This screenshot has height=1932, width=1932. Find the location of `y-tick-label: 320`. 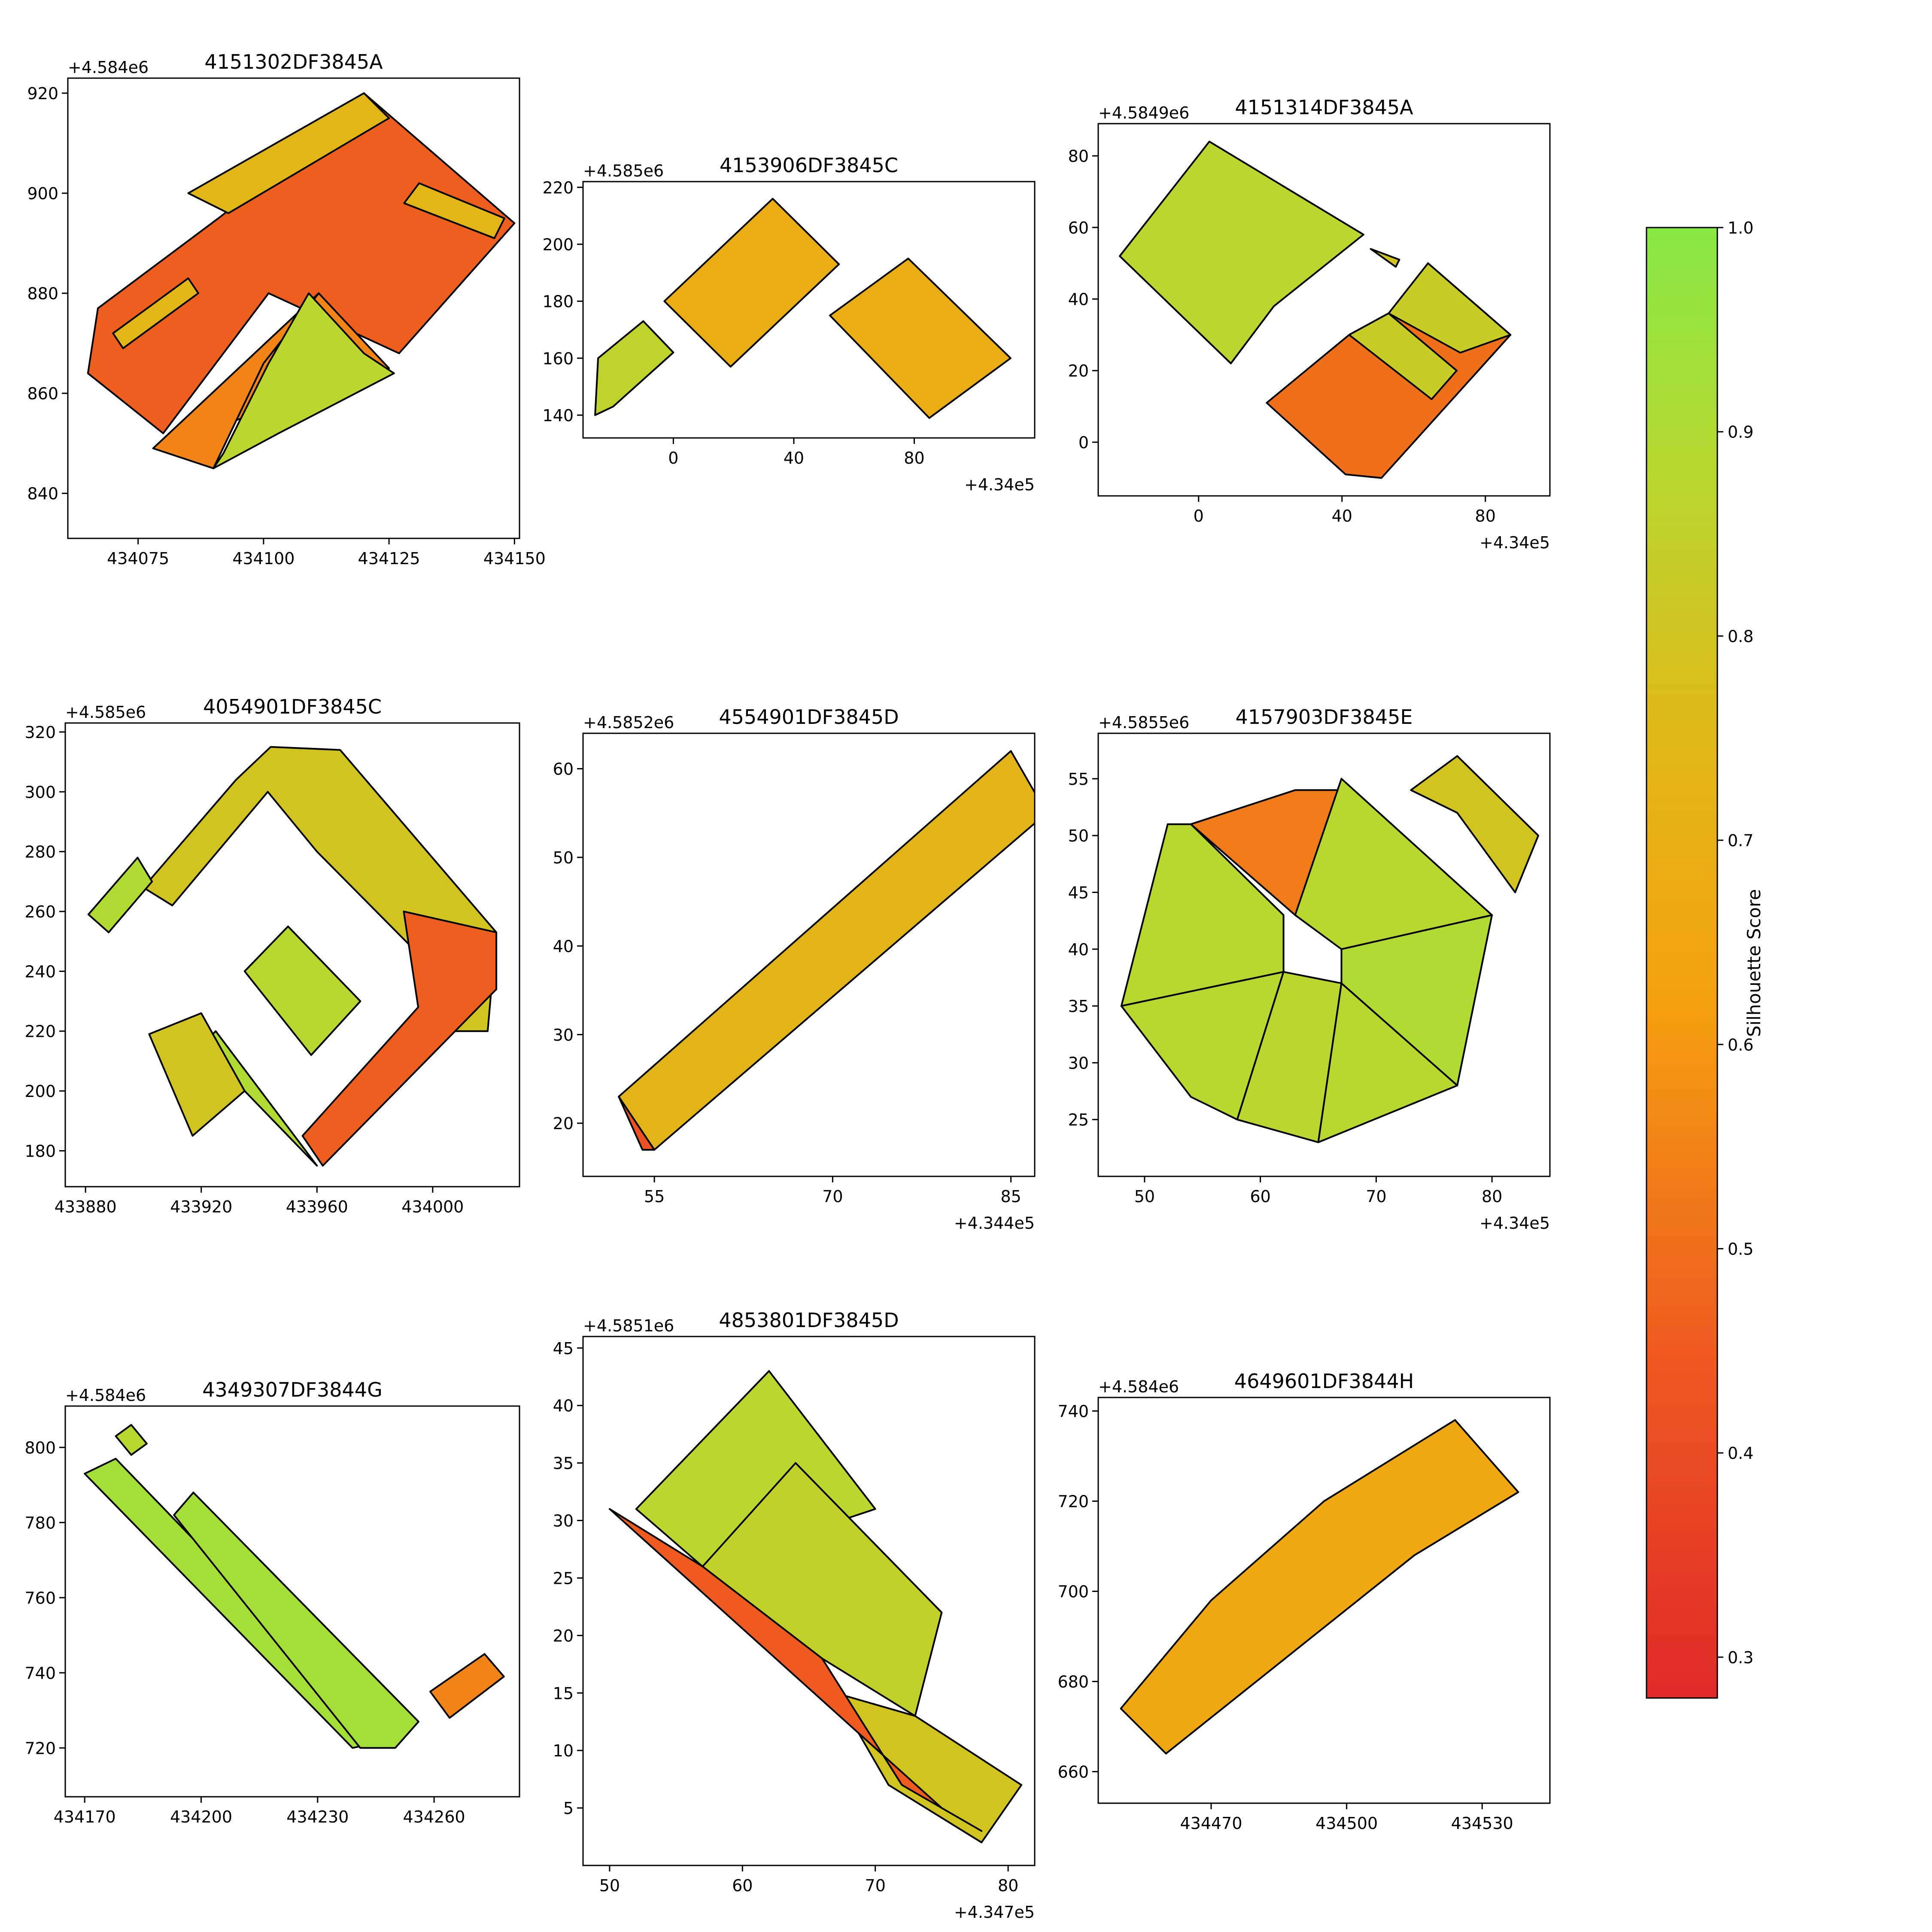

y-tick-label: 320 is located at coordinates (40, 733).